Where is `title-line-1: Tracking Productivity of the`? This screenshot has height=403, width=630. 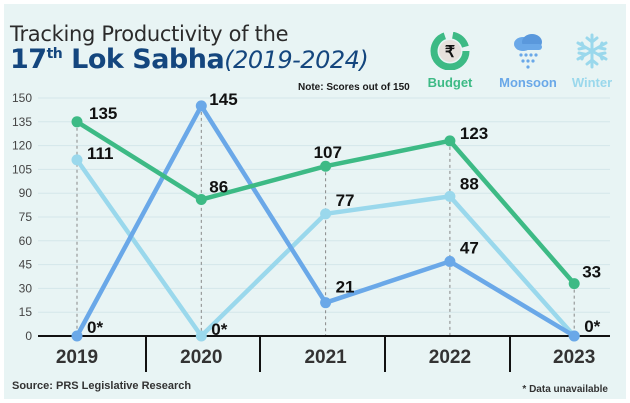 title-line-1: Tracking Productivity of the is located at coordinates (149, 34).